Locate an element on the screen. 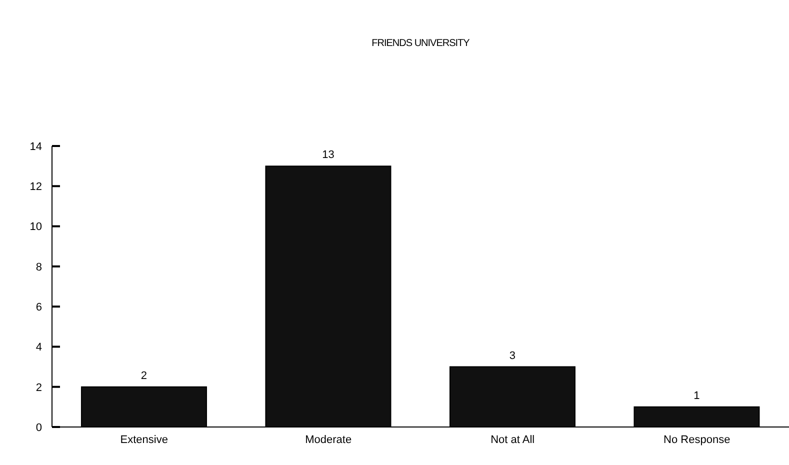 Image resolution: width=789 pixels, height=465 pixels. x-tick-label: No Response is located at coordinates (697, 440).